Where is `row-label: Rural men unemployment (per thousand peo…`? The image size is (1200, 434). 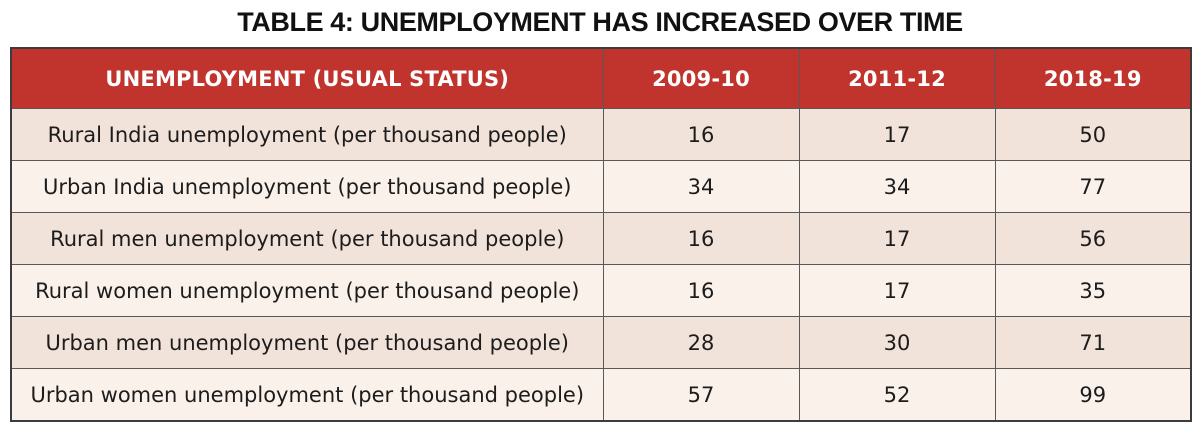
row-label: Rural men unemployment (per thousand peo… is located at coordinates (307, 238).